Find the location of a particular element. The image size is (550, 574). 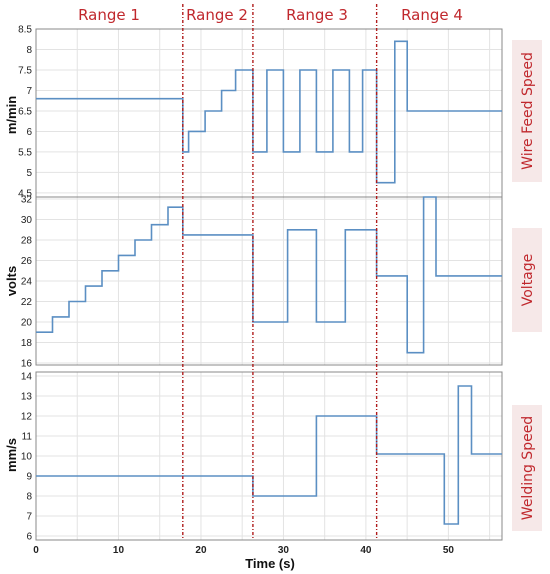

side-label-voltage: Voltage is located at coordinates (528, 280).